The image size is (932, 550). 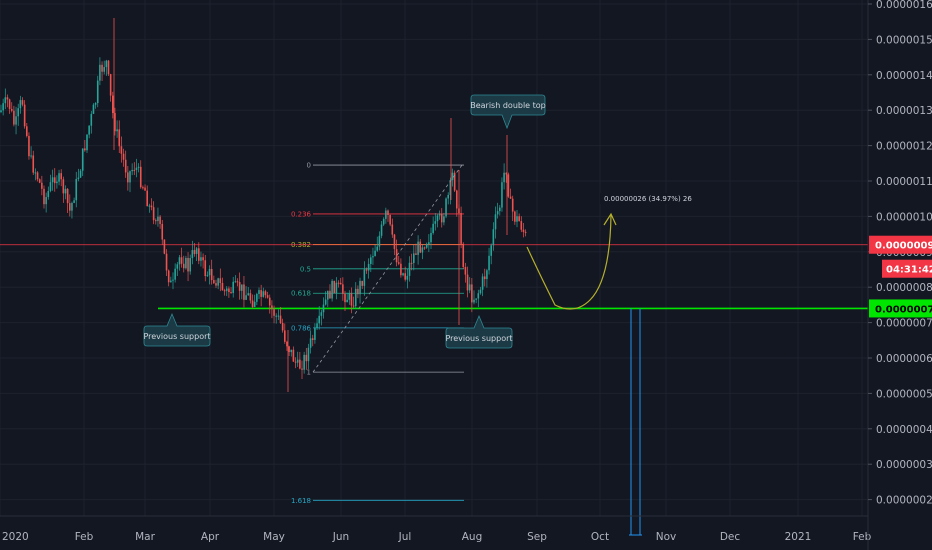 What do you see at coordinates (145, 537) in the screenshot?
I see `x-tick-label: Mar` at bounding box center [145, 537].